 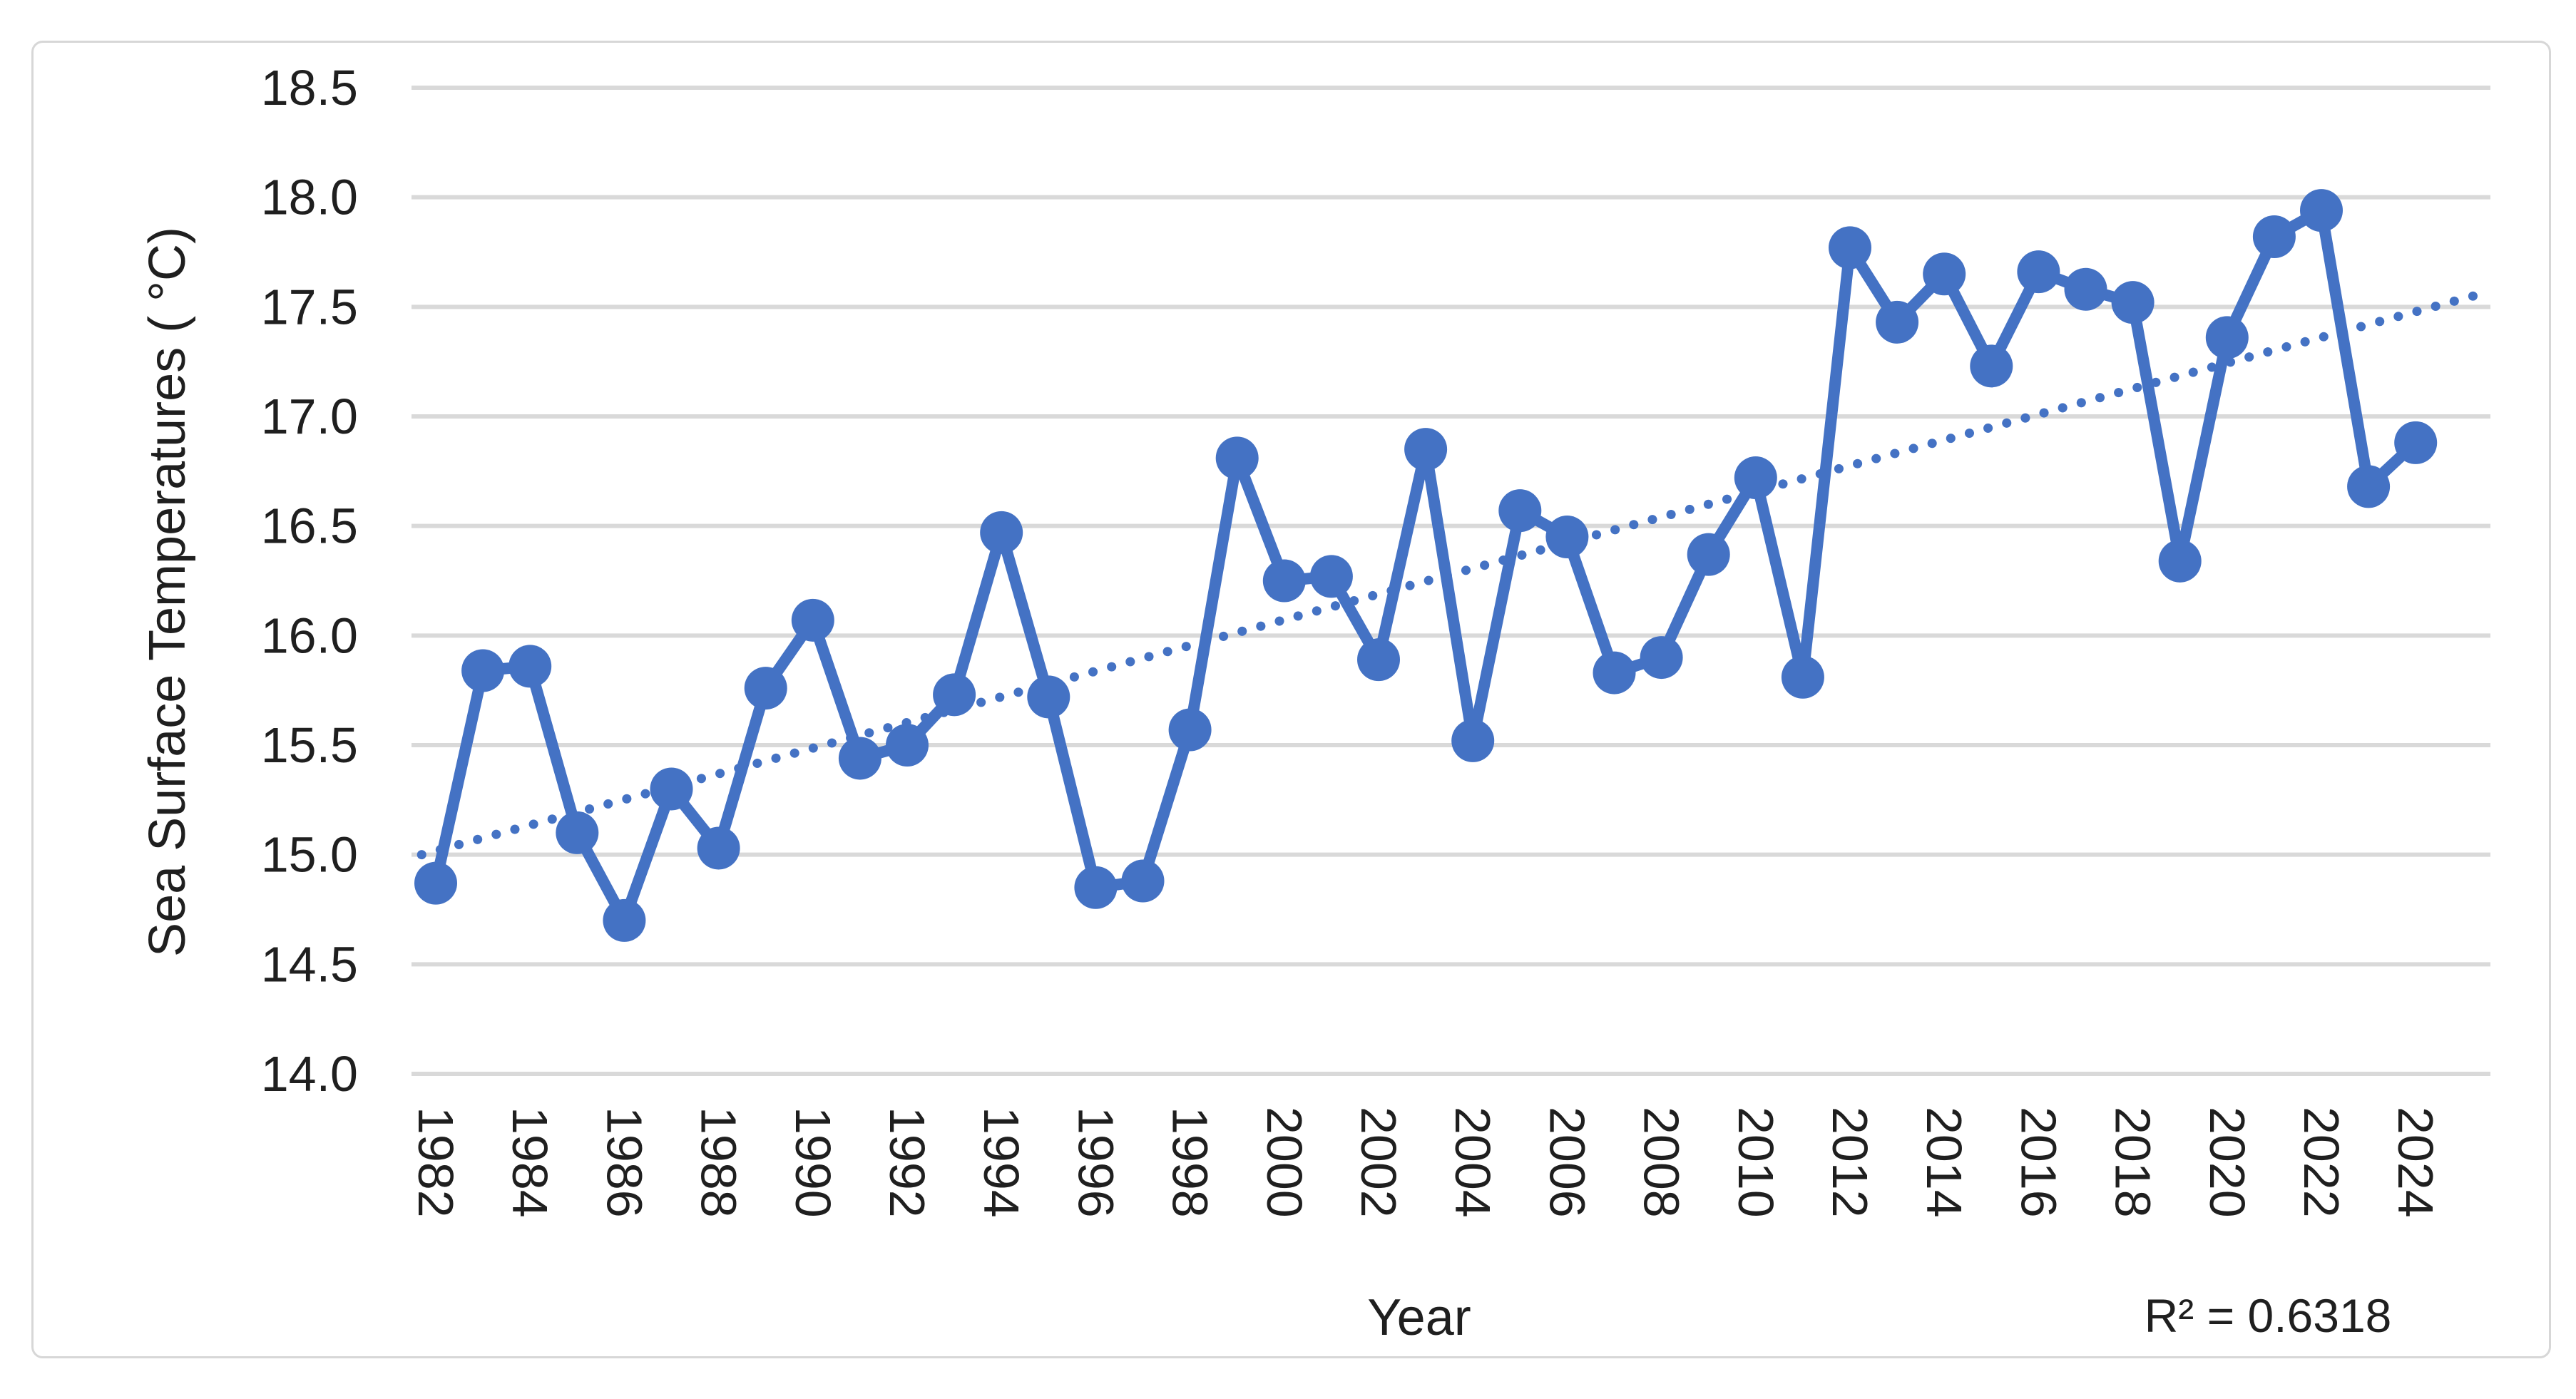 What do you see at coordinates (1756, 1162) in the screenshot?
I see `x-tick-label: 2010` at bounding box center [1756, 1162].